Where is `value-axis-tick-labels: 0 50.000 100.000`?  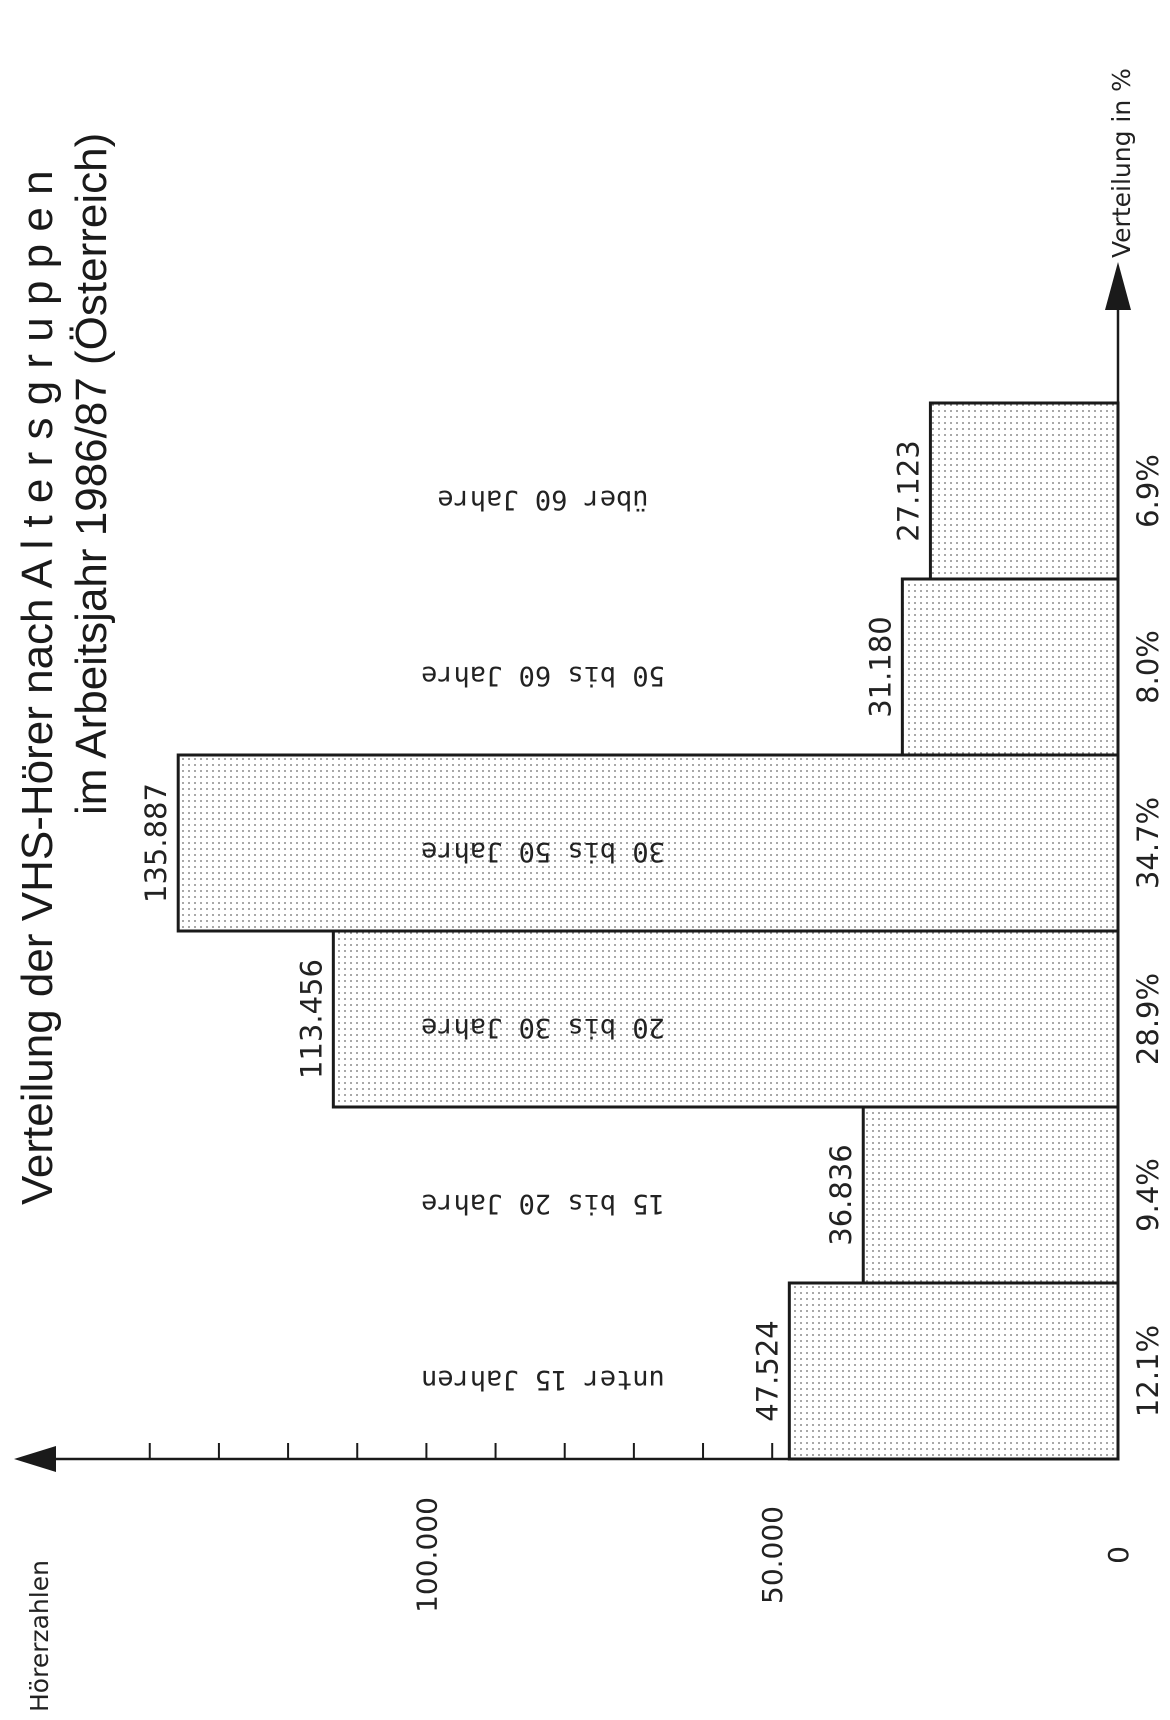 value-axis-tick-labels: 0 50.000 100.000 is located at coordinates (772, 1555).